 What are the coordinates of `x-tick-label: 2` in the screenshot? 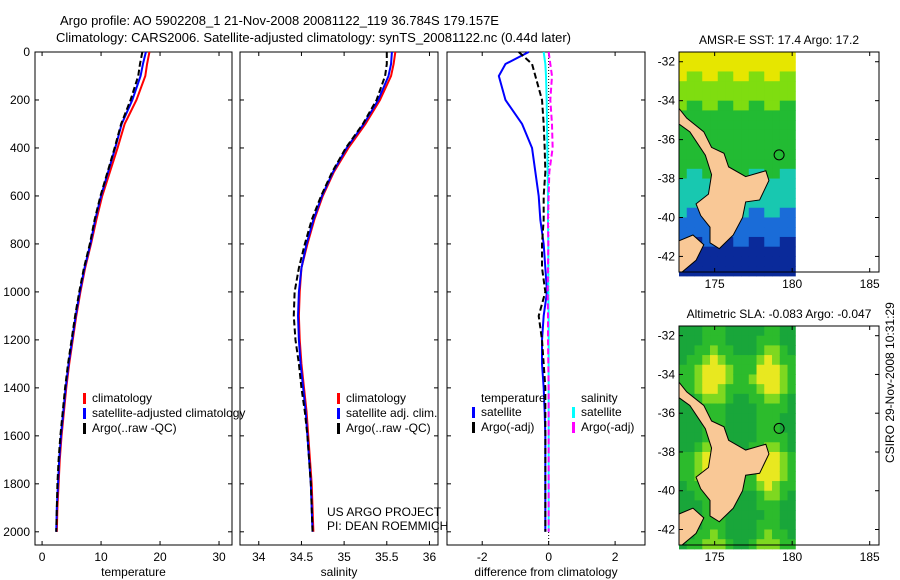 It's located at (615, 557).